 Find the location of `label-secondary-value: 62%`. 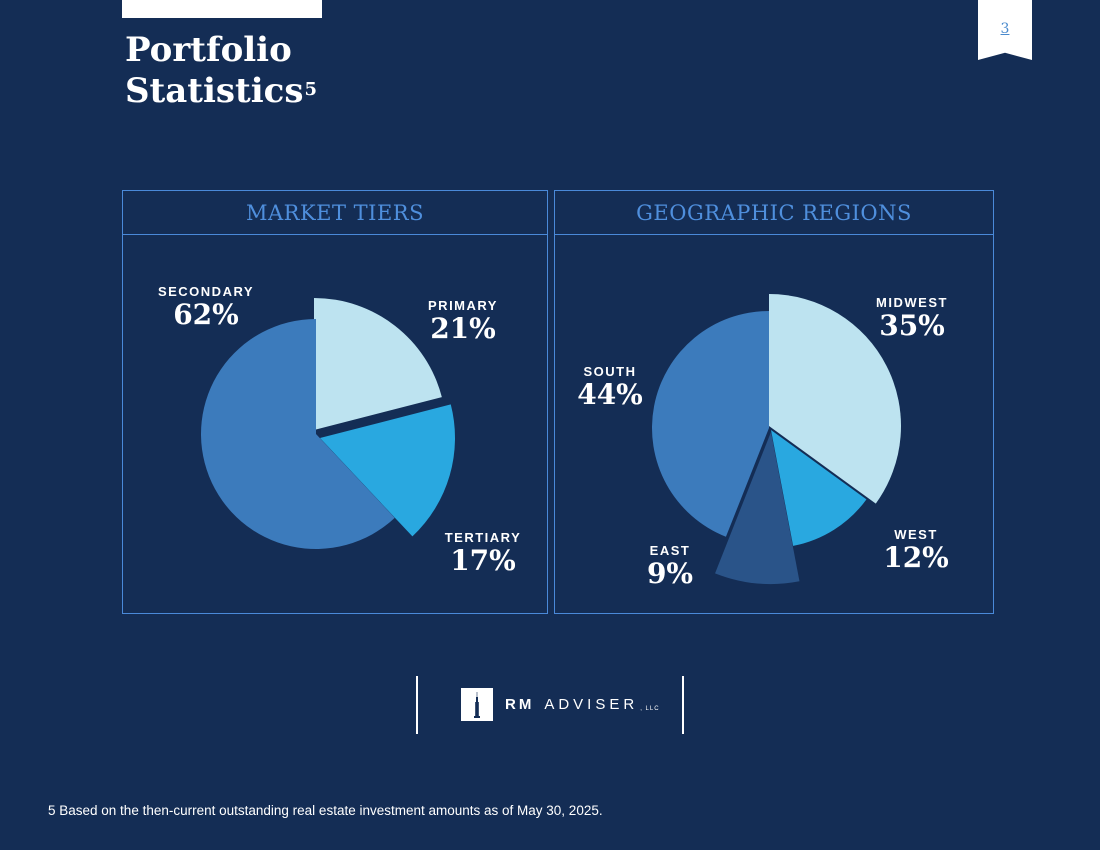

label-secondary-value: 62% is located at coordinates (206, 314).